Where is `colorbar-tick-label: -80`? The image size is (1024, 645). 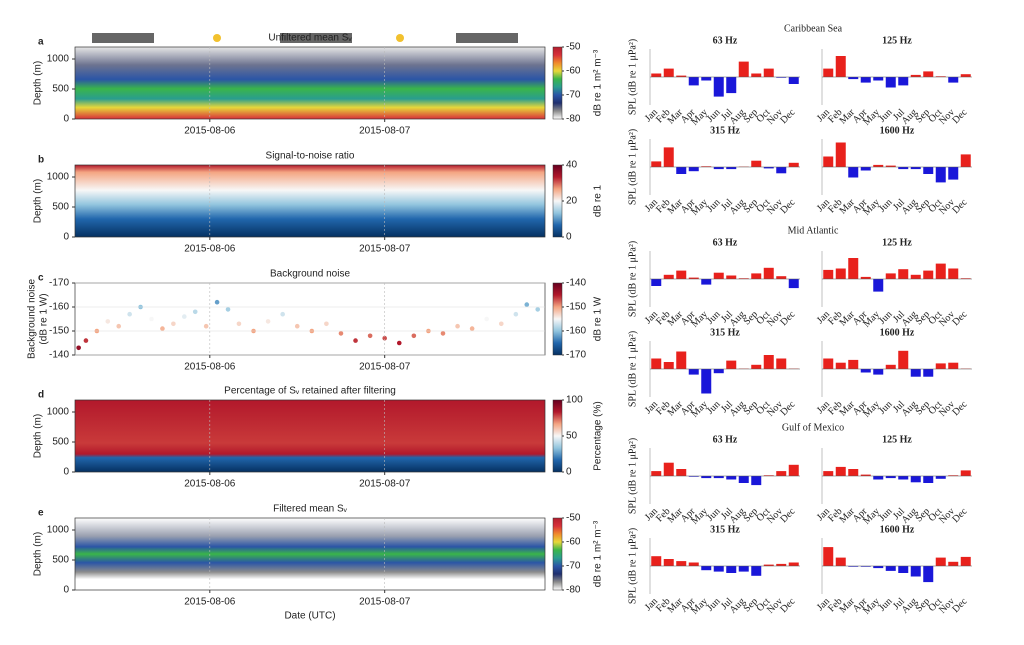 colorbar-tick-label: -80 is located at coordinates (573, 119).